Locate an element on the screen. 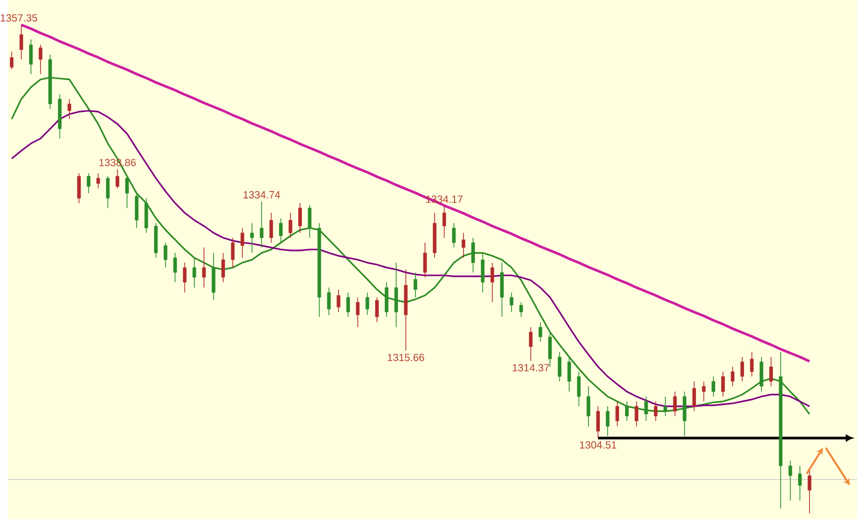 The height and width of the screenshot is (519, 857). annotation: 1314.37 is located at coordinates (531, 368).